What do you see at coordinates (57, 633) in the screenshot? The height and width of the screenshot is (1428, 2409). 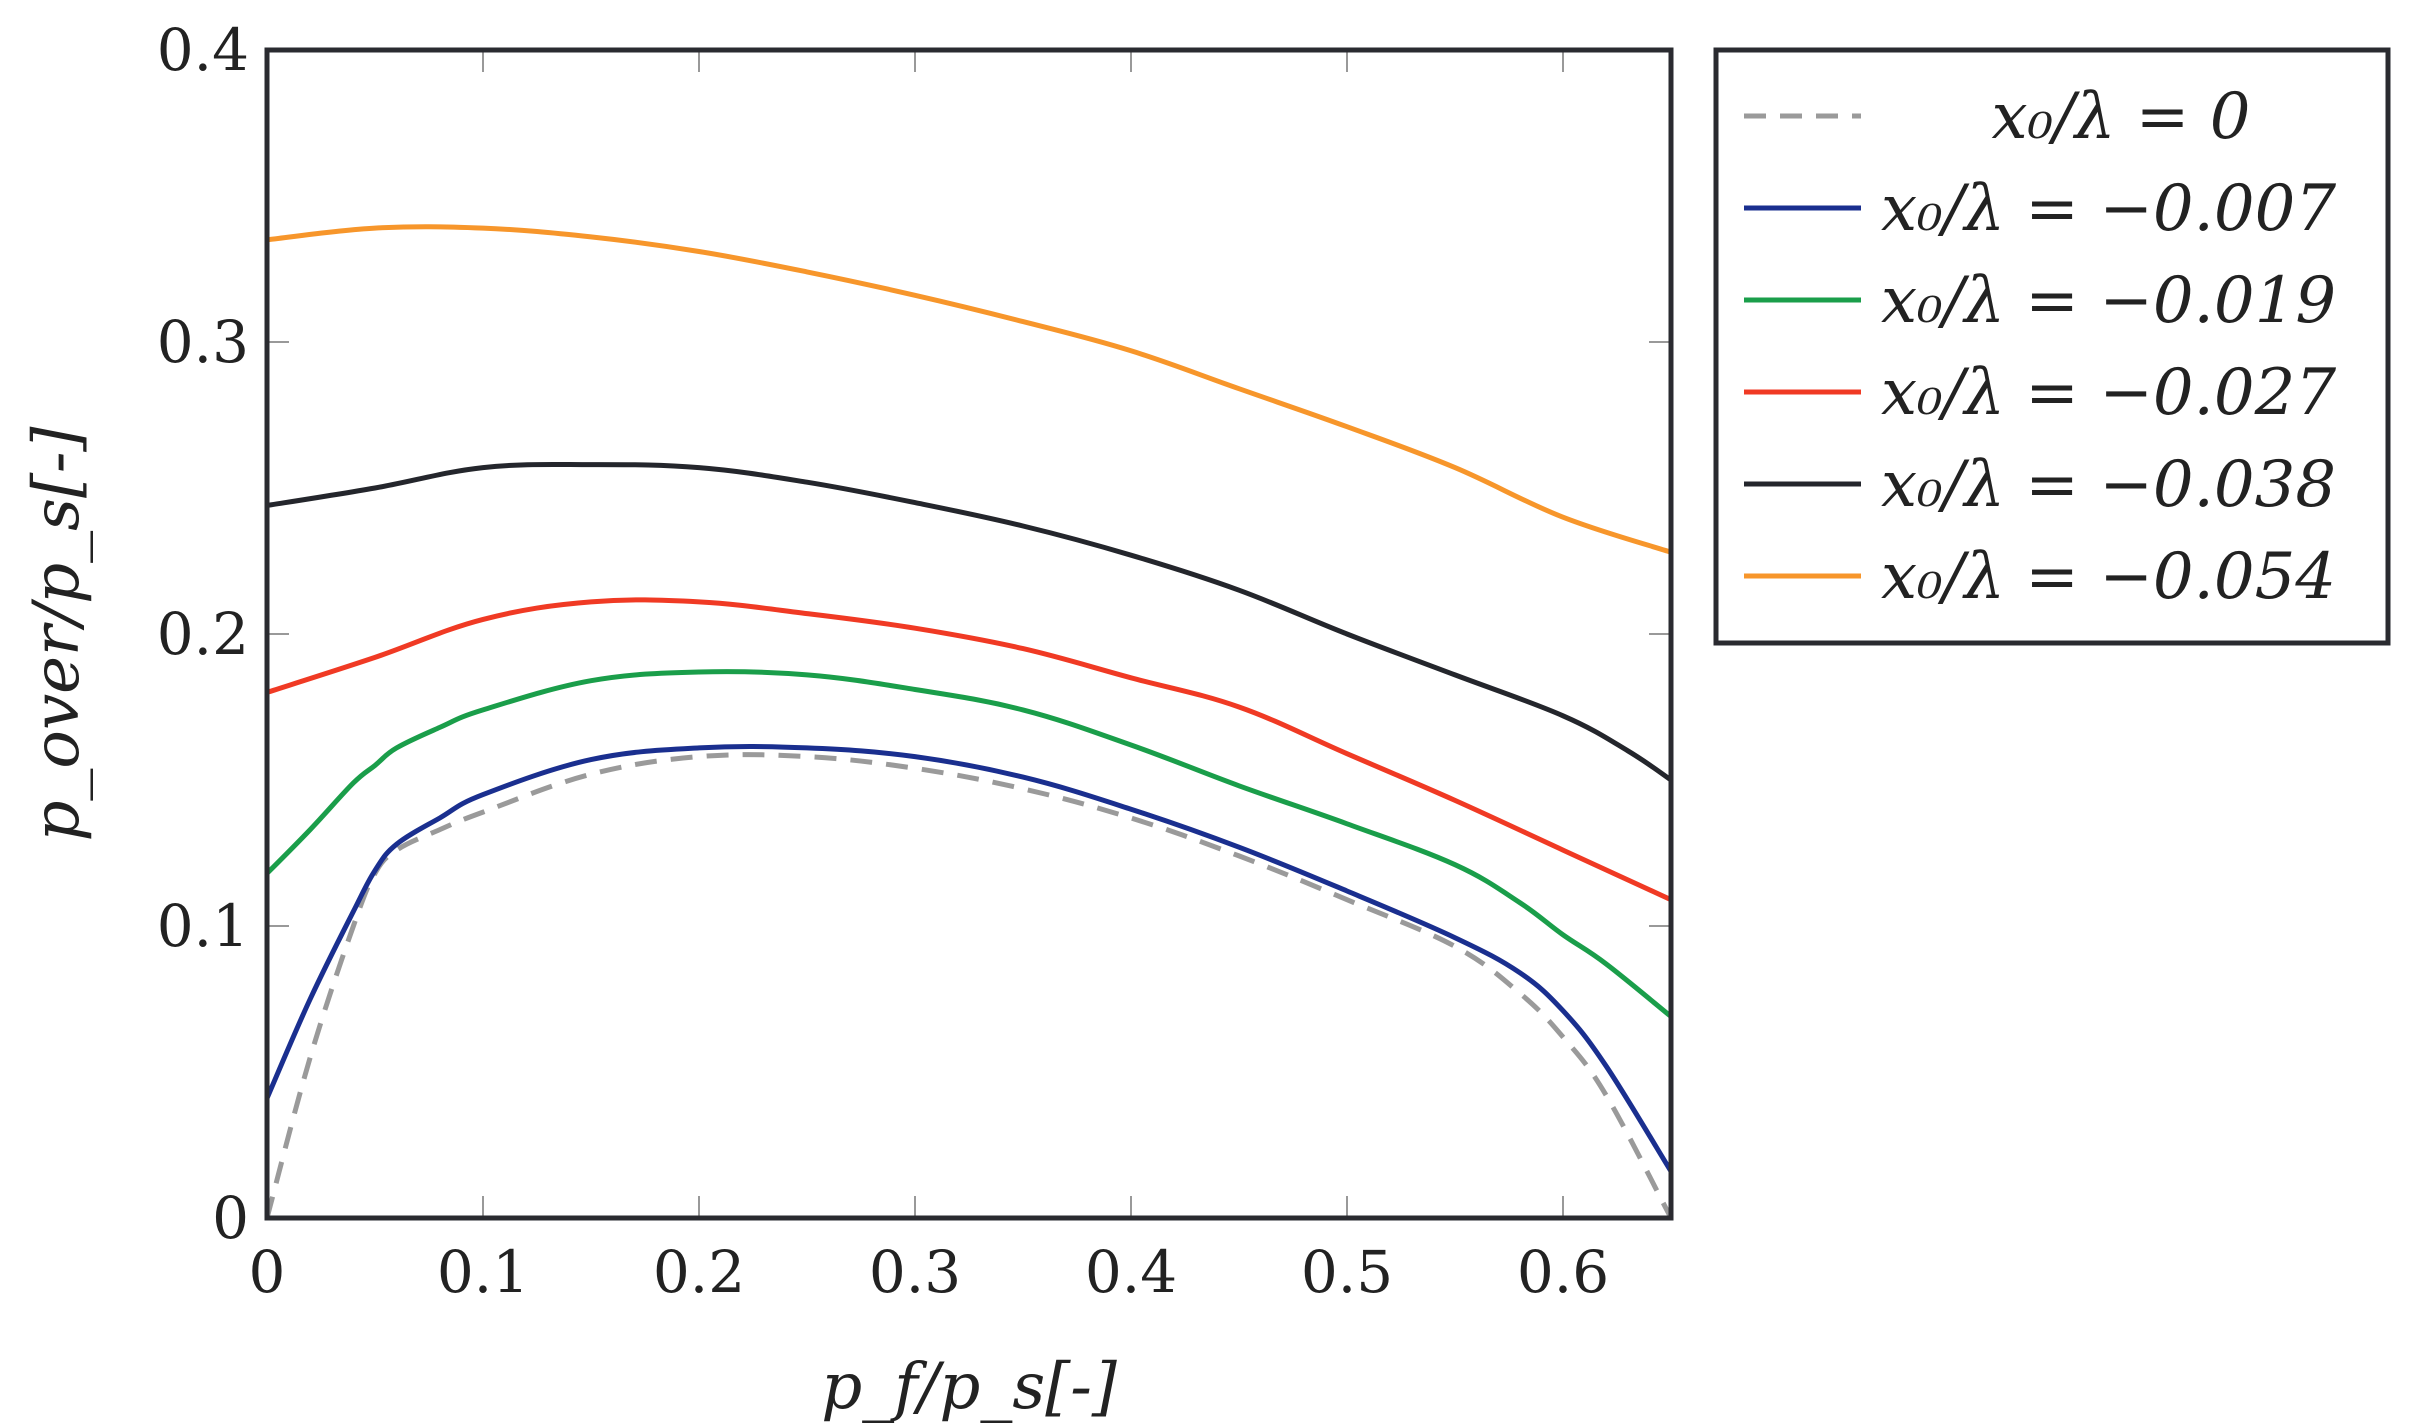 I see `y-axis-label: p_over/p_s[-]` at bounding box center [57, 633].